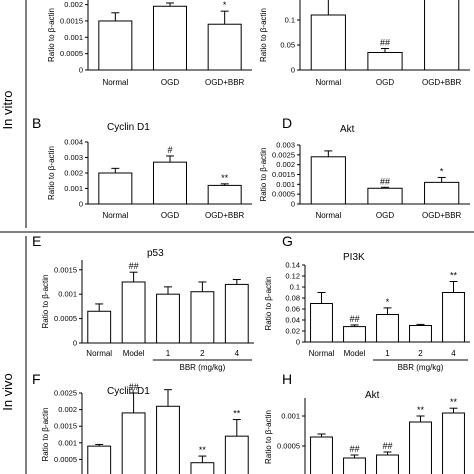 The height and width of the screenshot is (474, 474). Describe the element at coordinates (442, 82) in the screenshot. I see `x-tick-label: OGD+BBR` at that location.